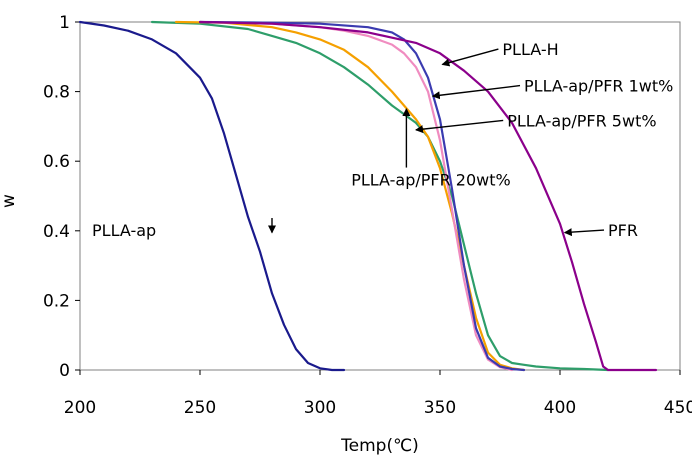  I want to click on x-axis: 200 250 300 350 400 450, so click(378, 394).